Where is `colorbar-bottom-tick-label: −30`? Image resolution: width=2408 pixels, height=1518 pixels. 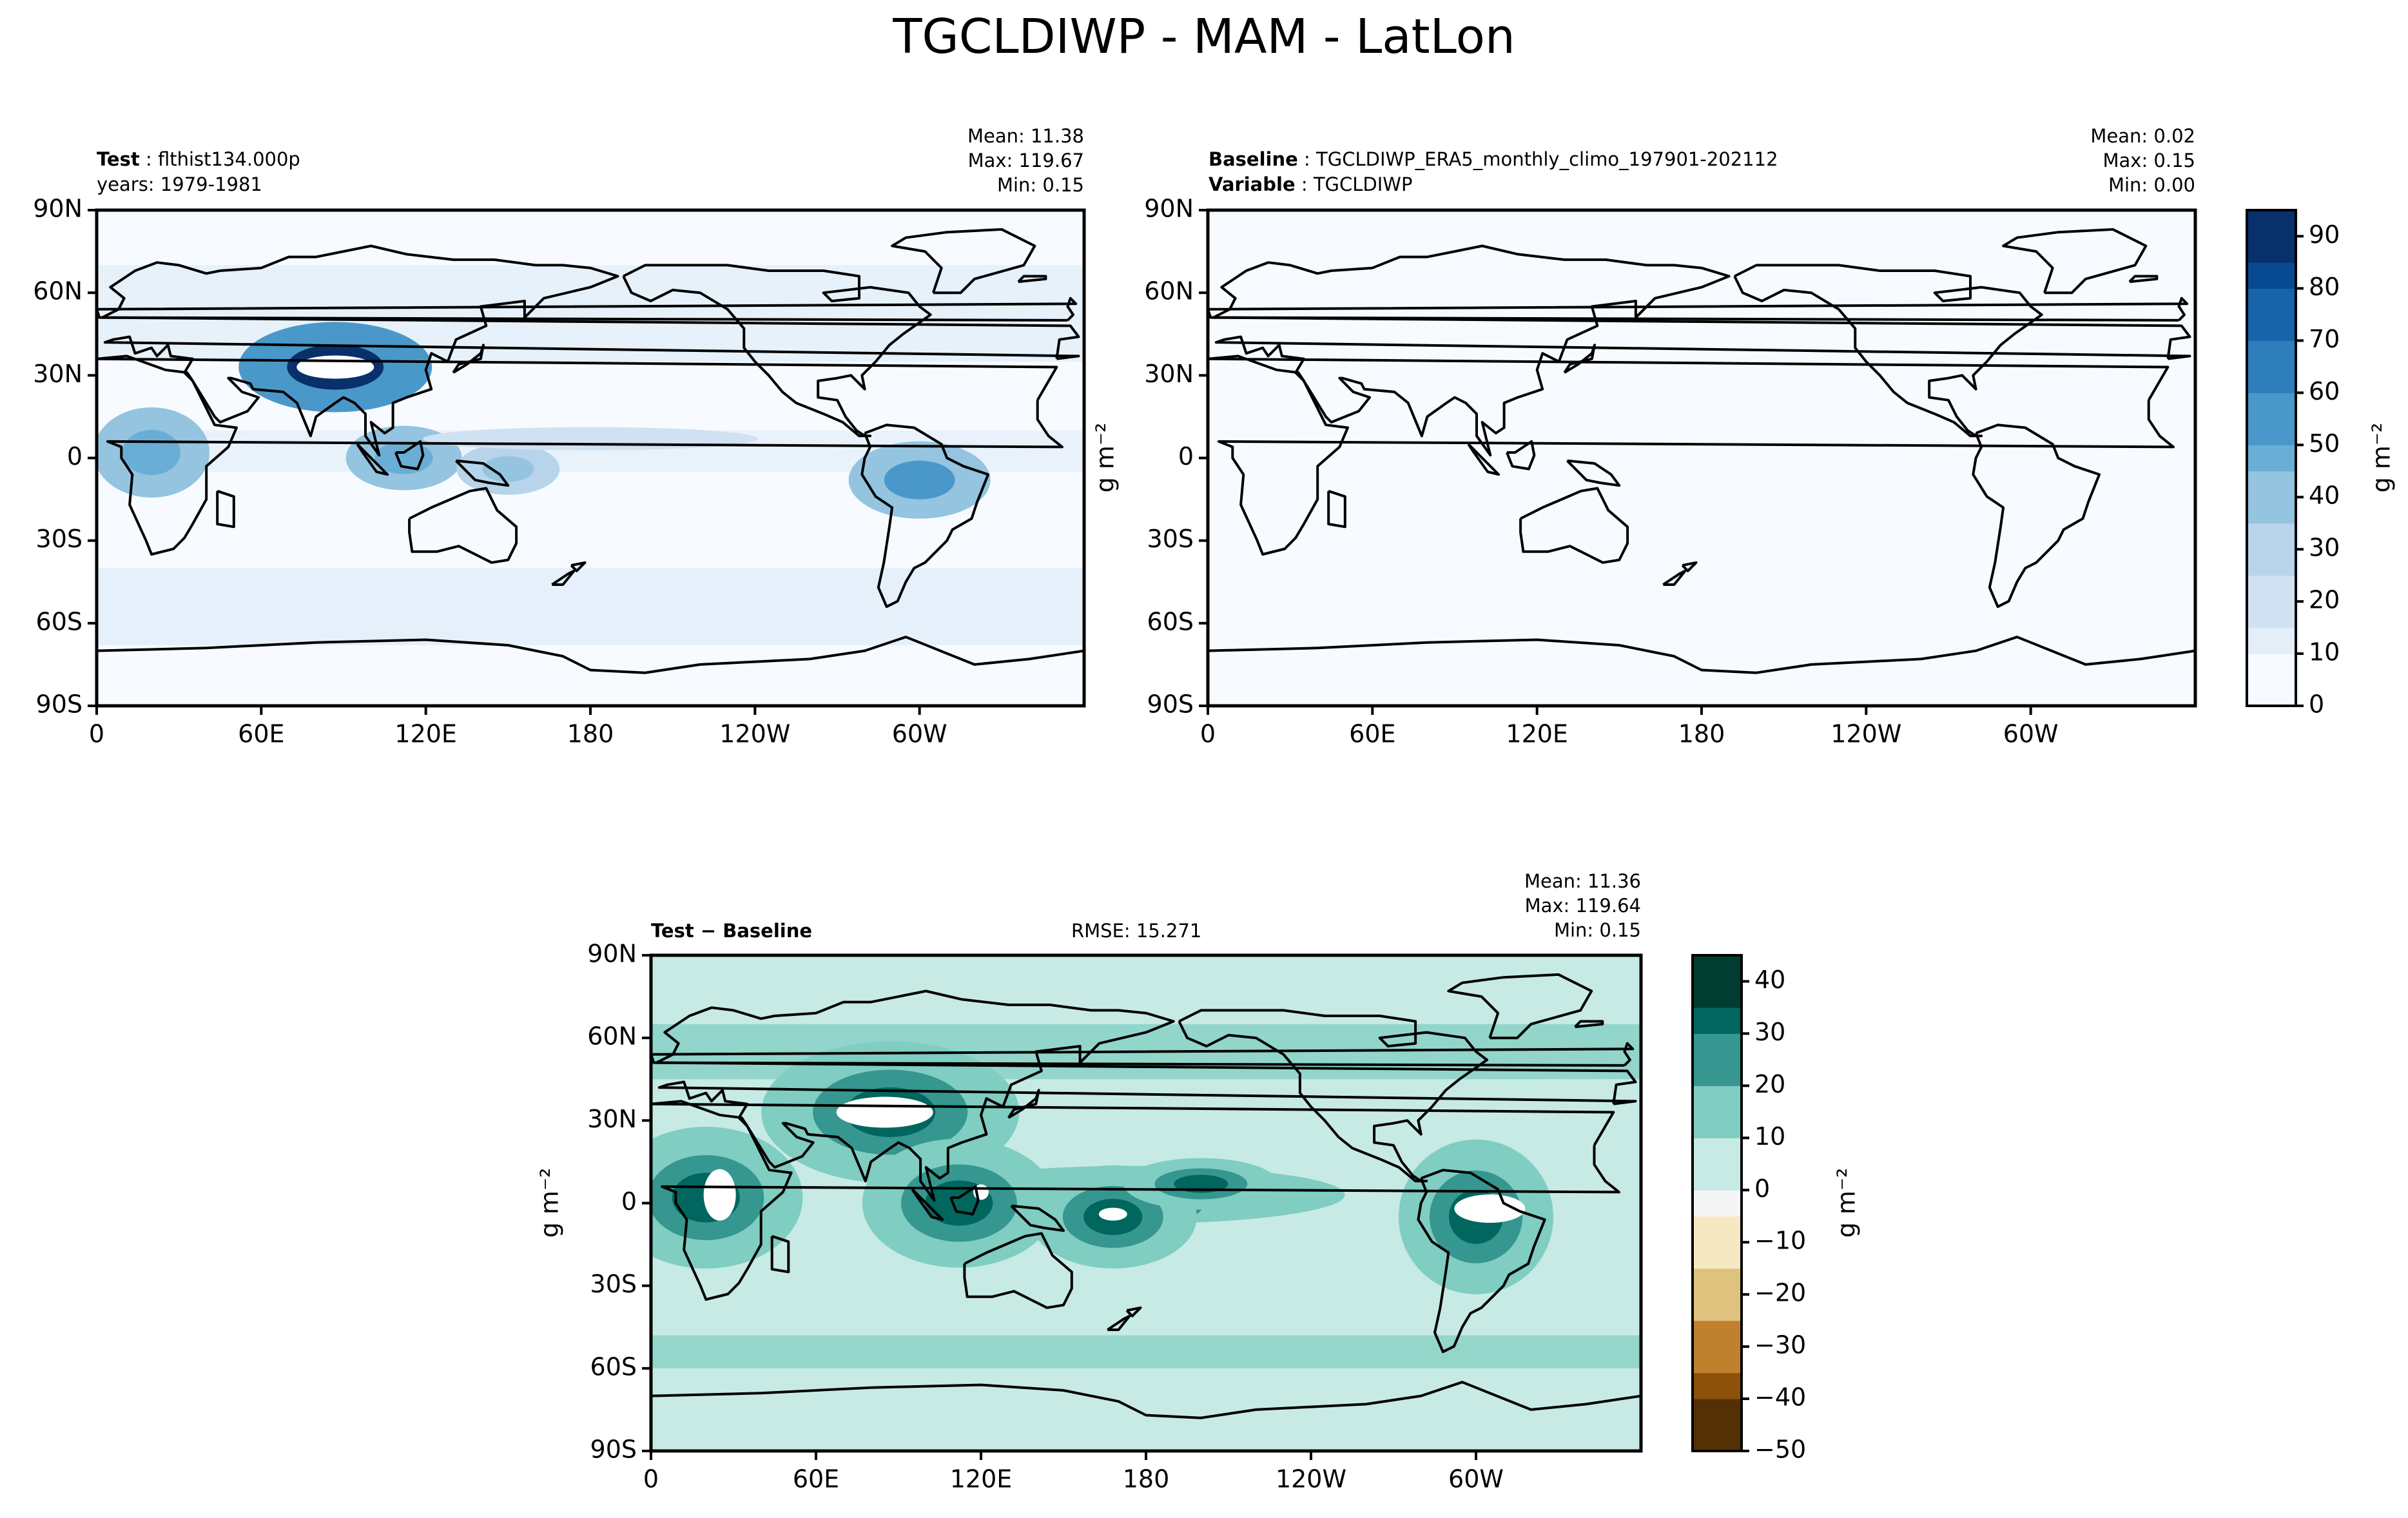 colorbar-bottom-tick-label: −30 is located at coordinates (1780, 1345).